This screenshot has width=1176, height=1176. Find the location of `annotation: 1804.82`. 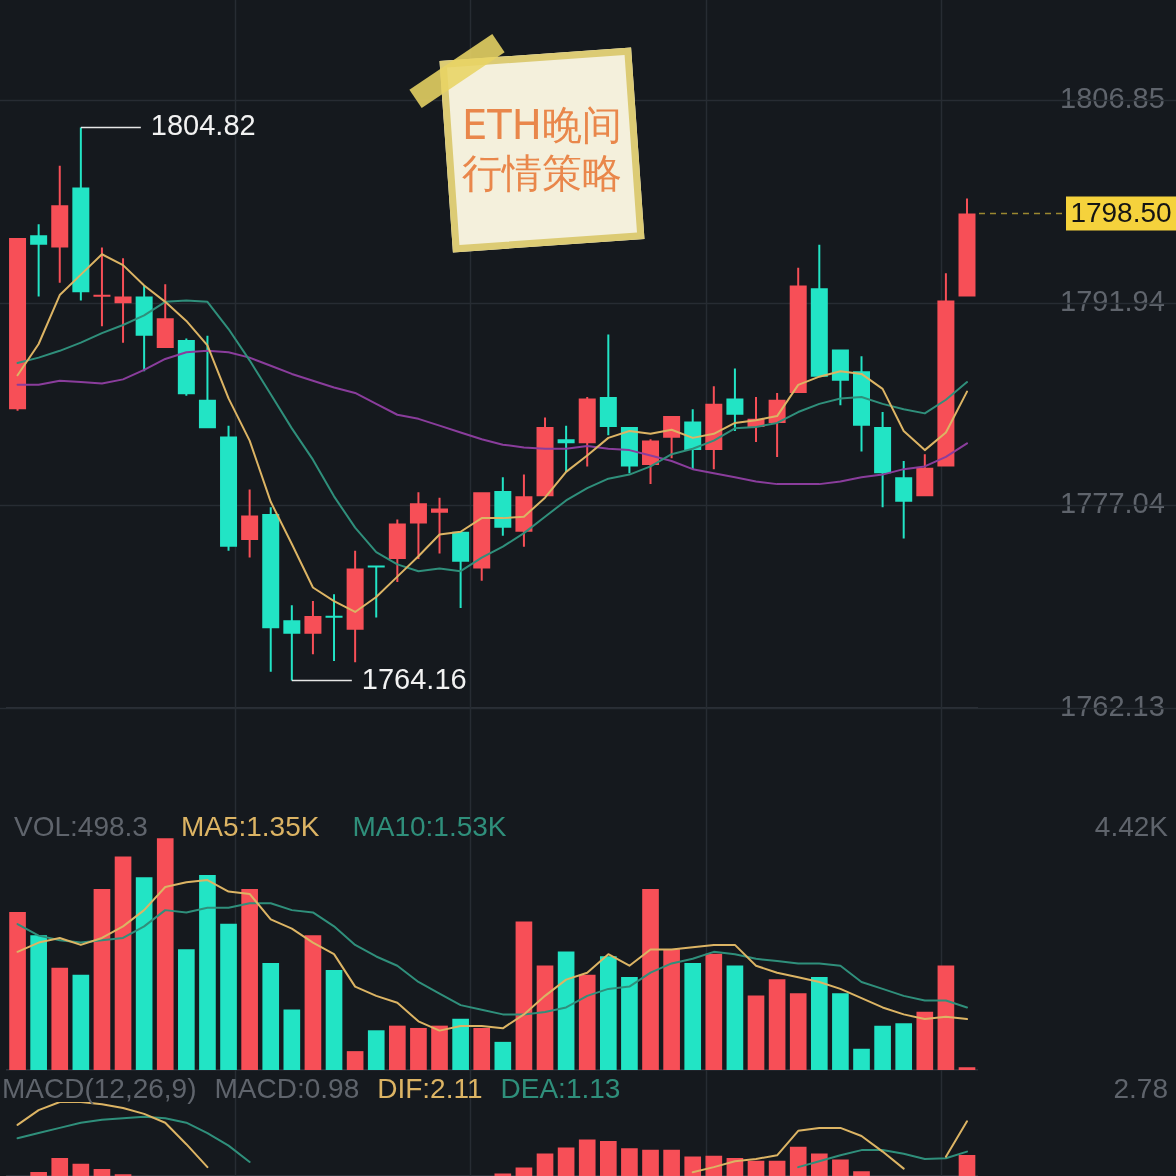

annotation: 1804.82 is located at coordinates (203, 125).